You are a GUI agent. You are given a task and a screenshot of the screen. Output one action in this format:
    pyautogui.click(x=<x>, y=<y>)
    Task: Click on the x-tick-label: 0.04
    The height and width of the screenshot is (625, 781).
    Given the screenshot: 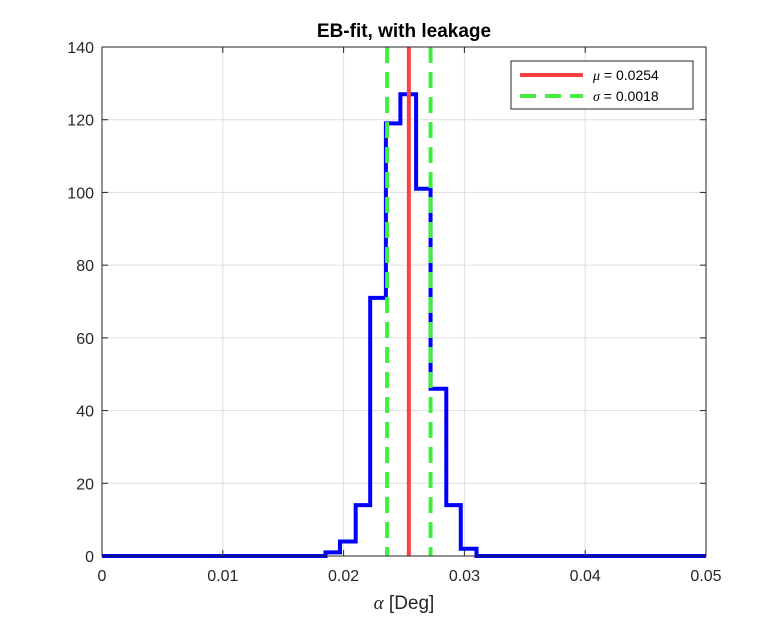 What is the action you would take?
    pyautogui.click(x=585, y=576)
    